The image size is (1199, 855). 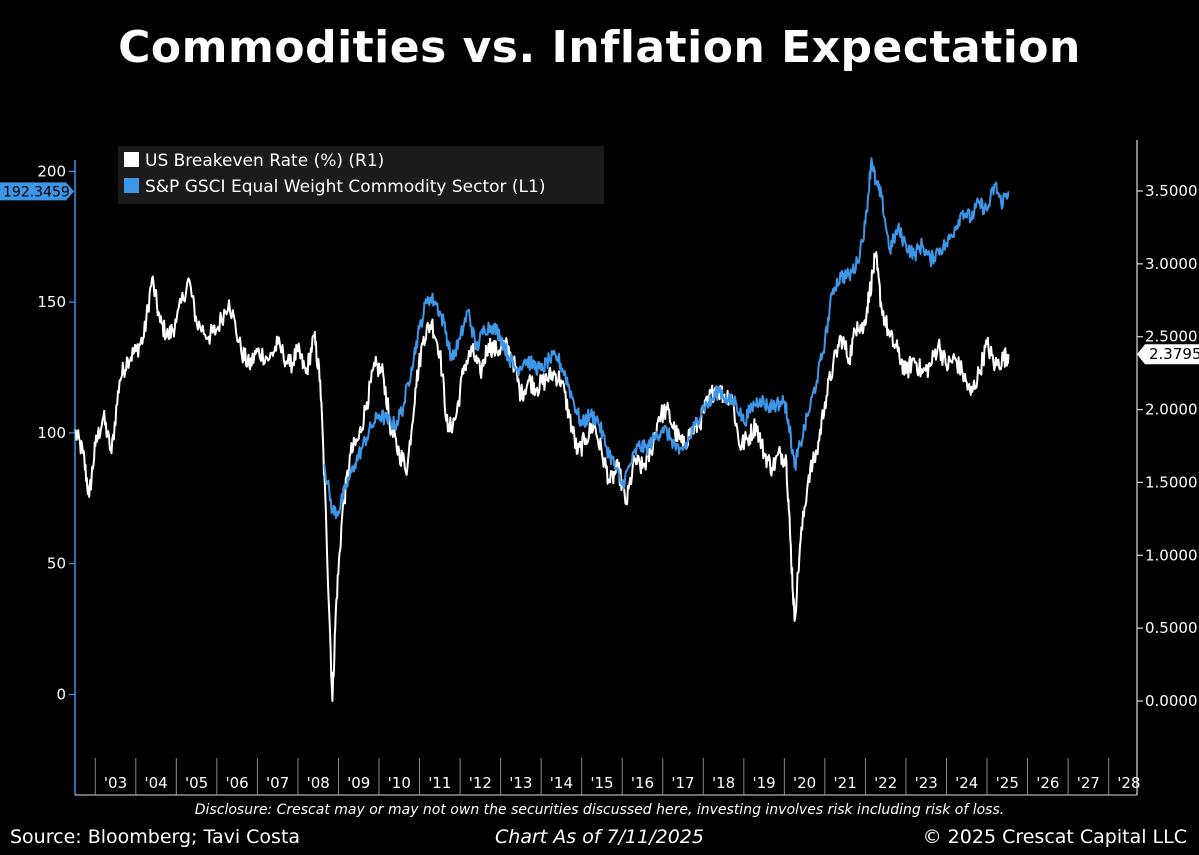 What do you see at coordinates (642, 783) in the screenshot?
I see `x-tick-label: '16` at bounding box center [642, 783].